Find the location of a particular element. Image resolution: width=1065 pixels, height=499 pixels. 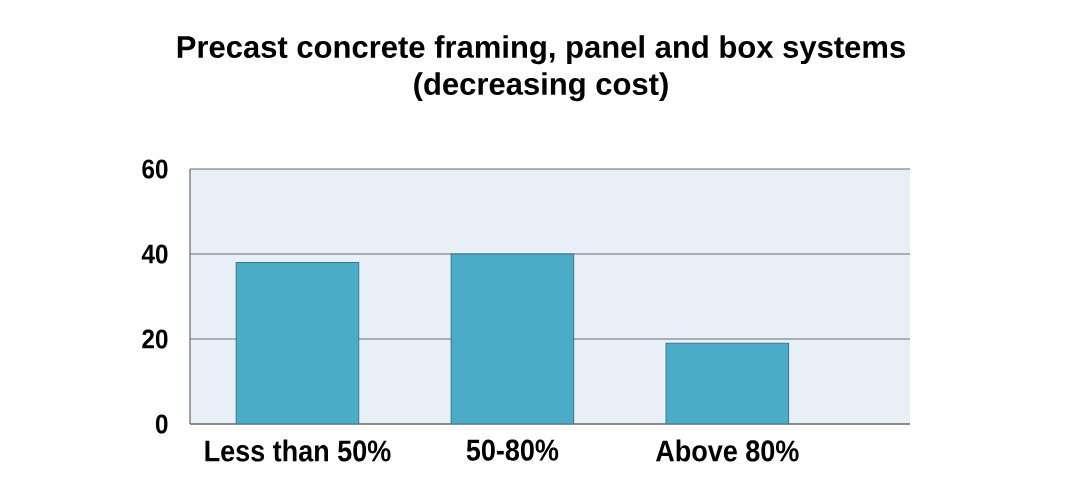

x-tick-label: 50-80% is located at coordinates (512, 450).